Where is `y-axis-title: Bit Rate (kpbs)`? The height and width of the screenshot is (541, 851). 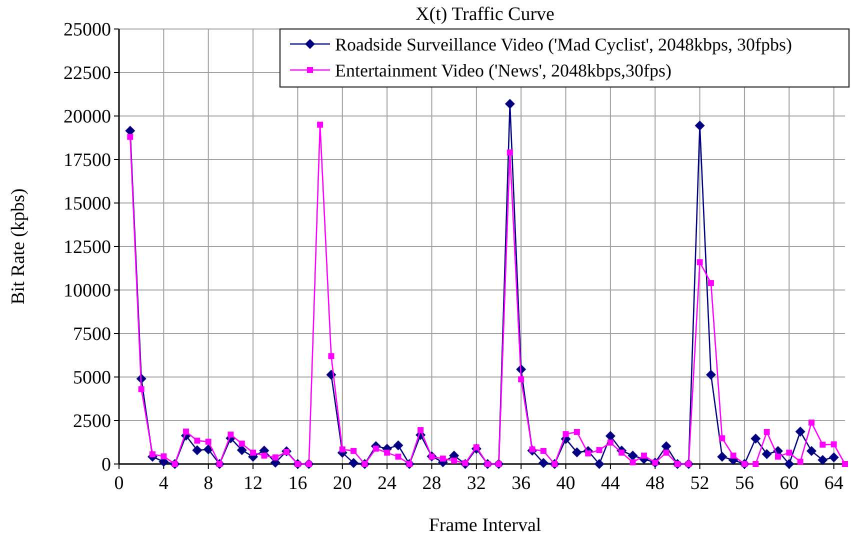
y-axis-title: Bit Rate (kpbs) is located at coordinates (18, 246).